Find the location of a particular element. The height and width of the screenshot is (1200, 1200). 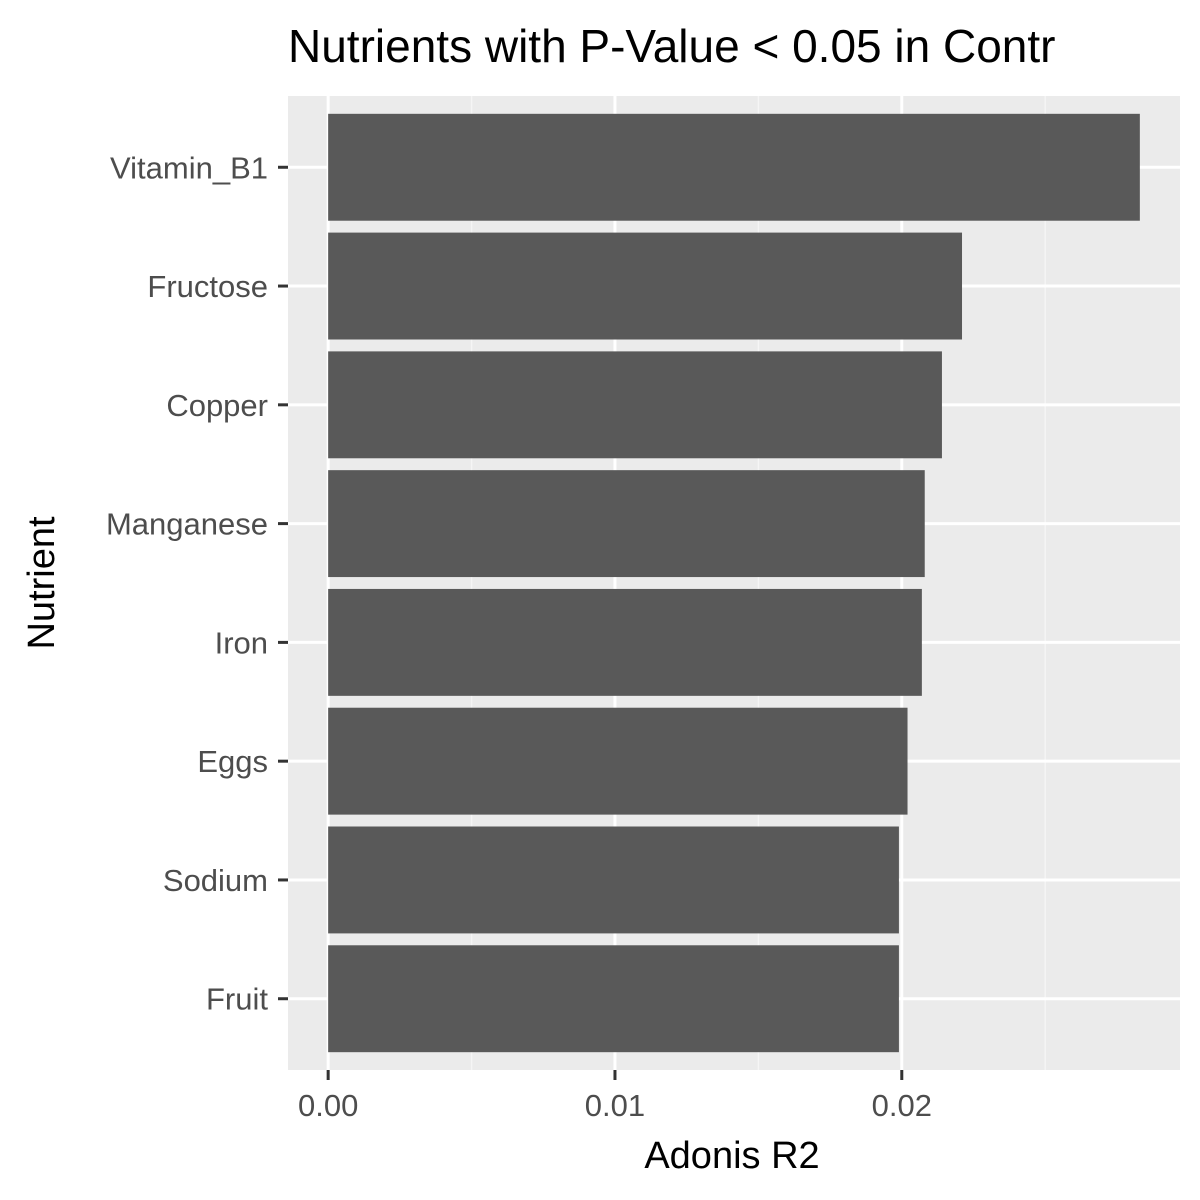

x-tick-label: 0.00 is located at coordinates (328, 1105).